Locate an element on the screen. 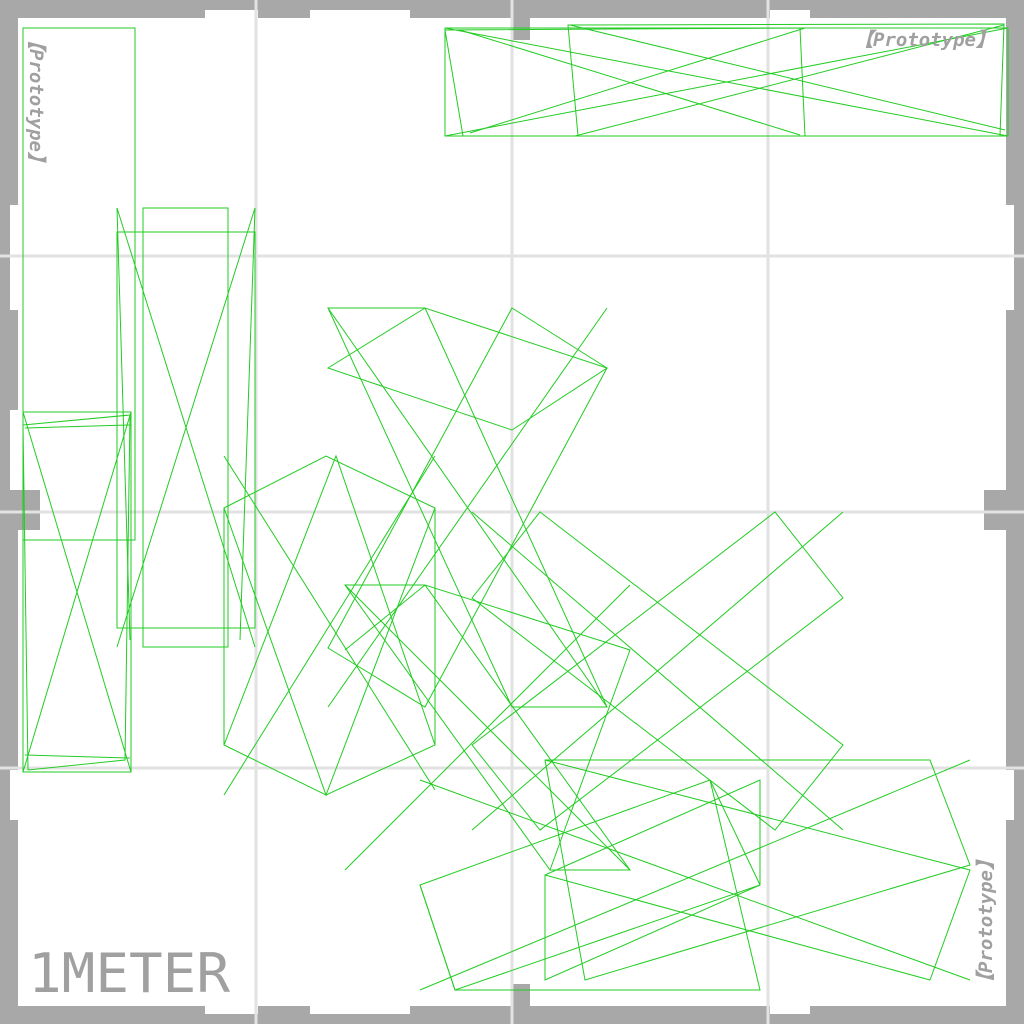 This screenshot has height=1024, width=1024. prototype-label-left: 【Prototype】 is located at coordinates (36, 100).